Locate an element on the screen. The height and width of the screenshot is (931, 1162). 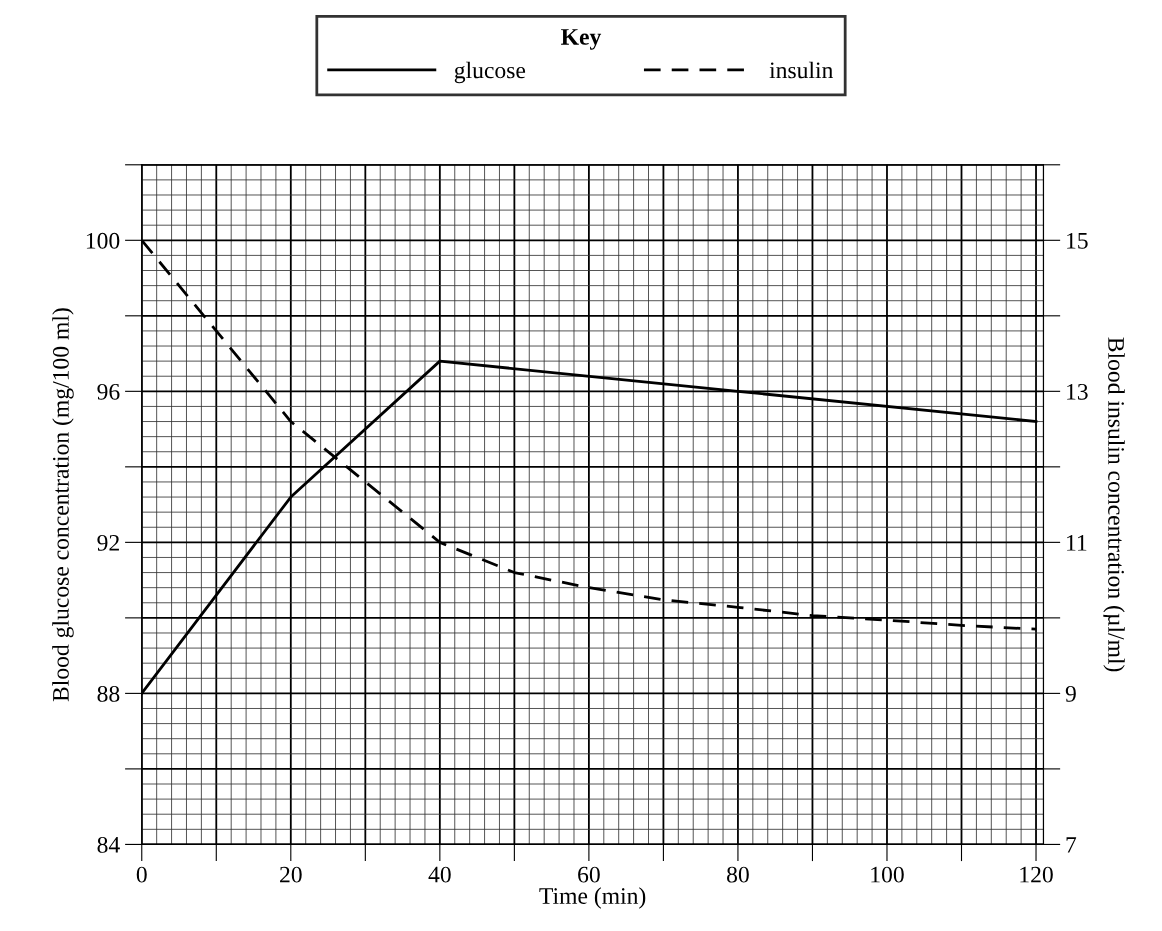
legend-title: Key is located at coordinates (581, 39).